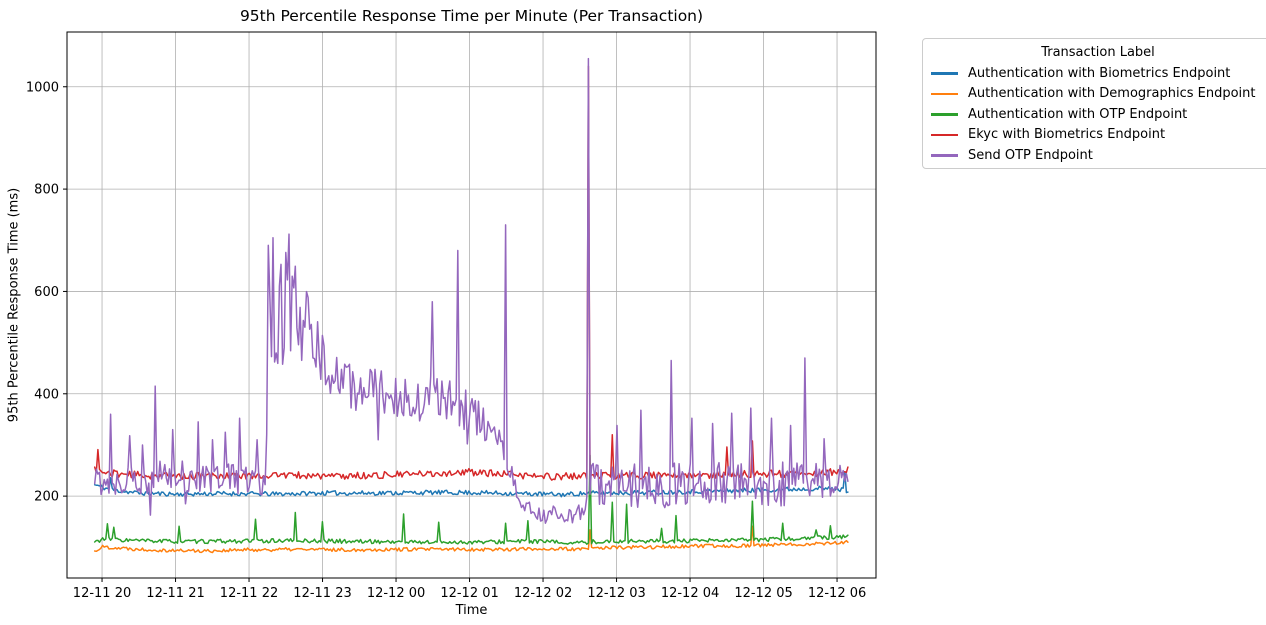 The width and height of the screenshot is (1266, 625). Describe the element at coordinates (1098, 52) in the screenshot. I see `legend-title: Transaction Label` at that location.